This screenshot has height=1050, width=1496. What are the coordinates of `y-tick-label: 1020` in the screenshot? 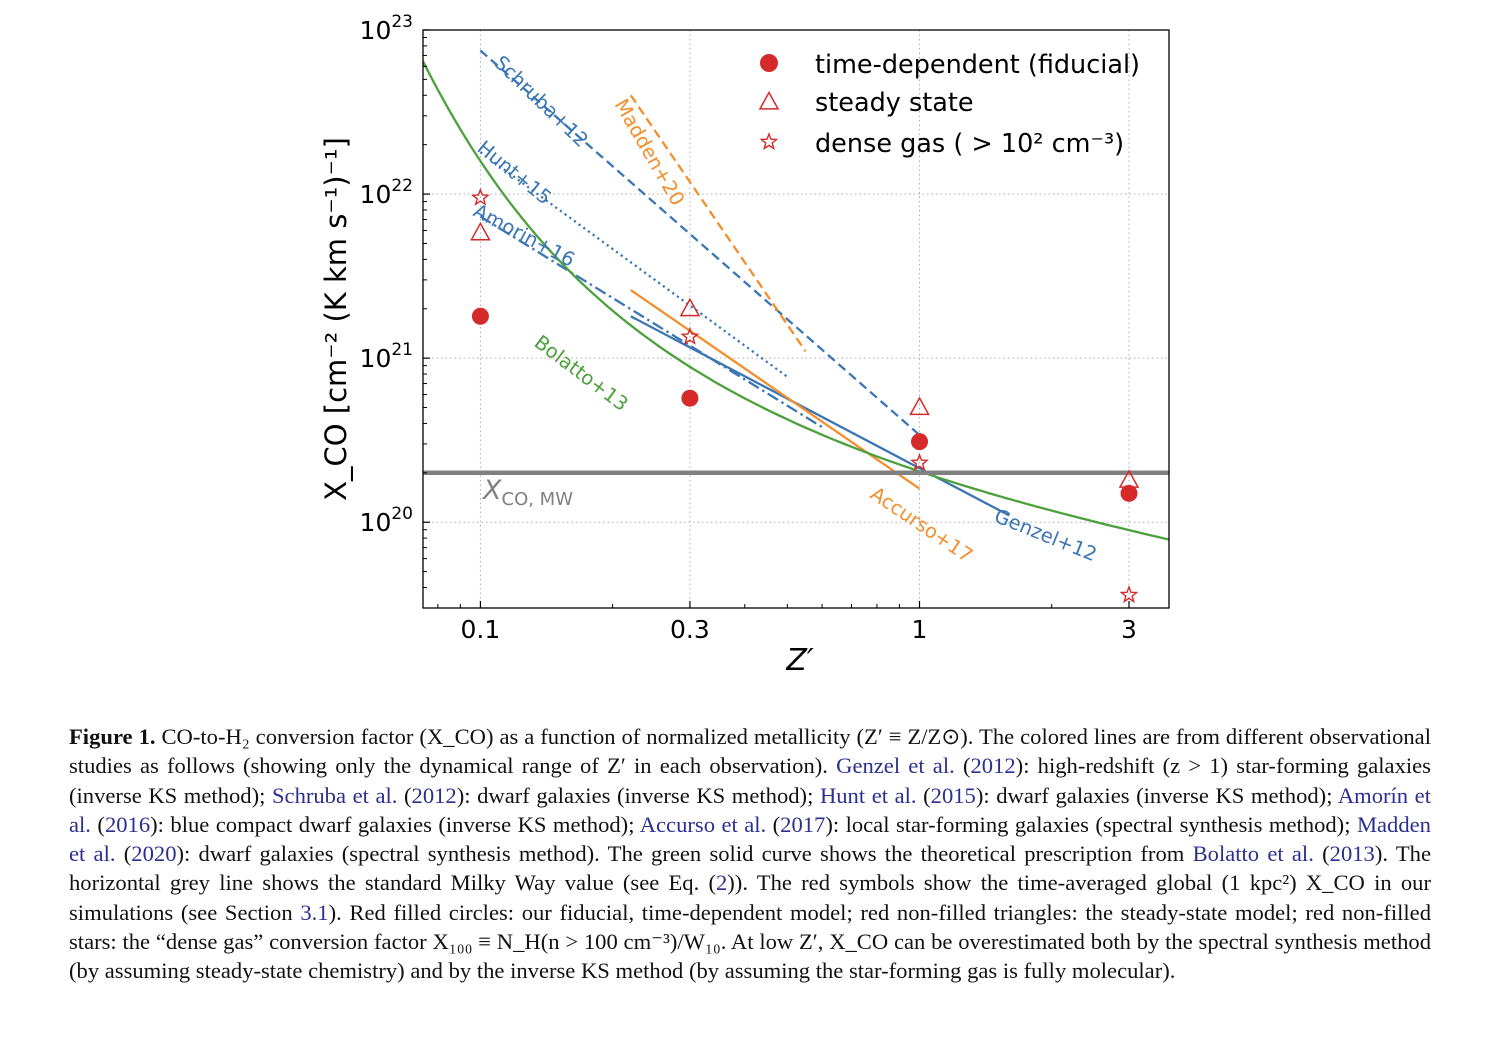 It's located at (386, 520).